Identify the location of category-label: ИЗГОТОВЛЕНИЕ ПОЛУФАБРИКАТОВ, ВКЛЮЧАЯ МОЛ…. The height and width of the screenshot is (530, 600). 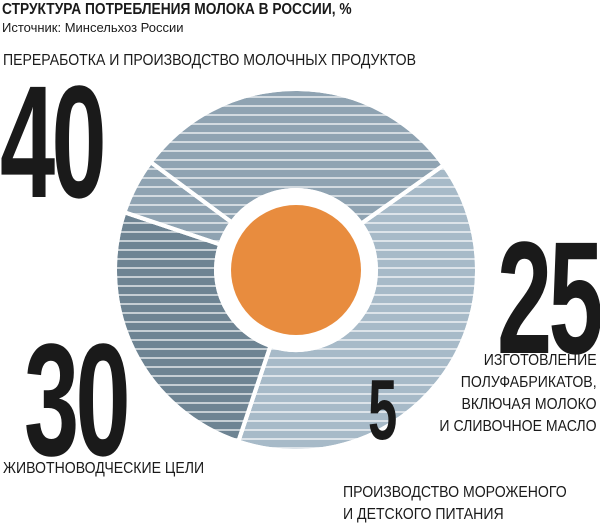
(518, 393).